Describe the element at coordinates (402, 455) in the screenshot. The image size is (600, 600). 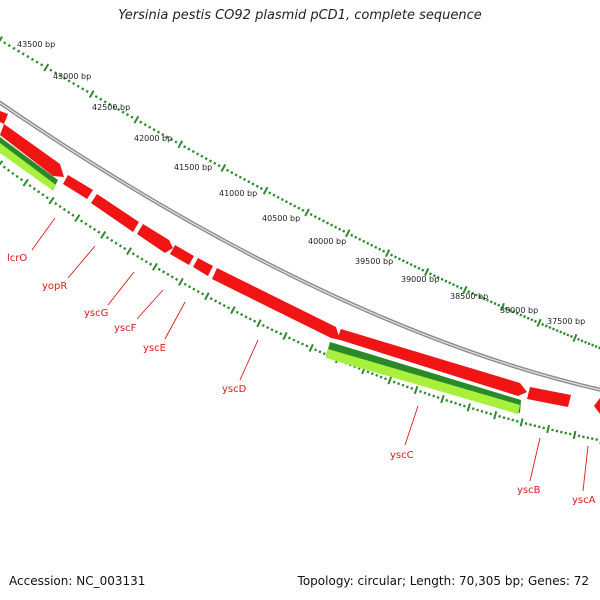
I see `gene-label-yscC: yscC` at that location.